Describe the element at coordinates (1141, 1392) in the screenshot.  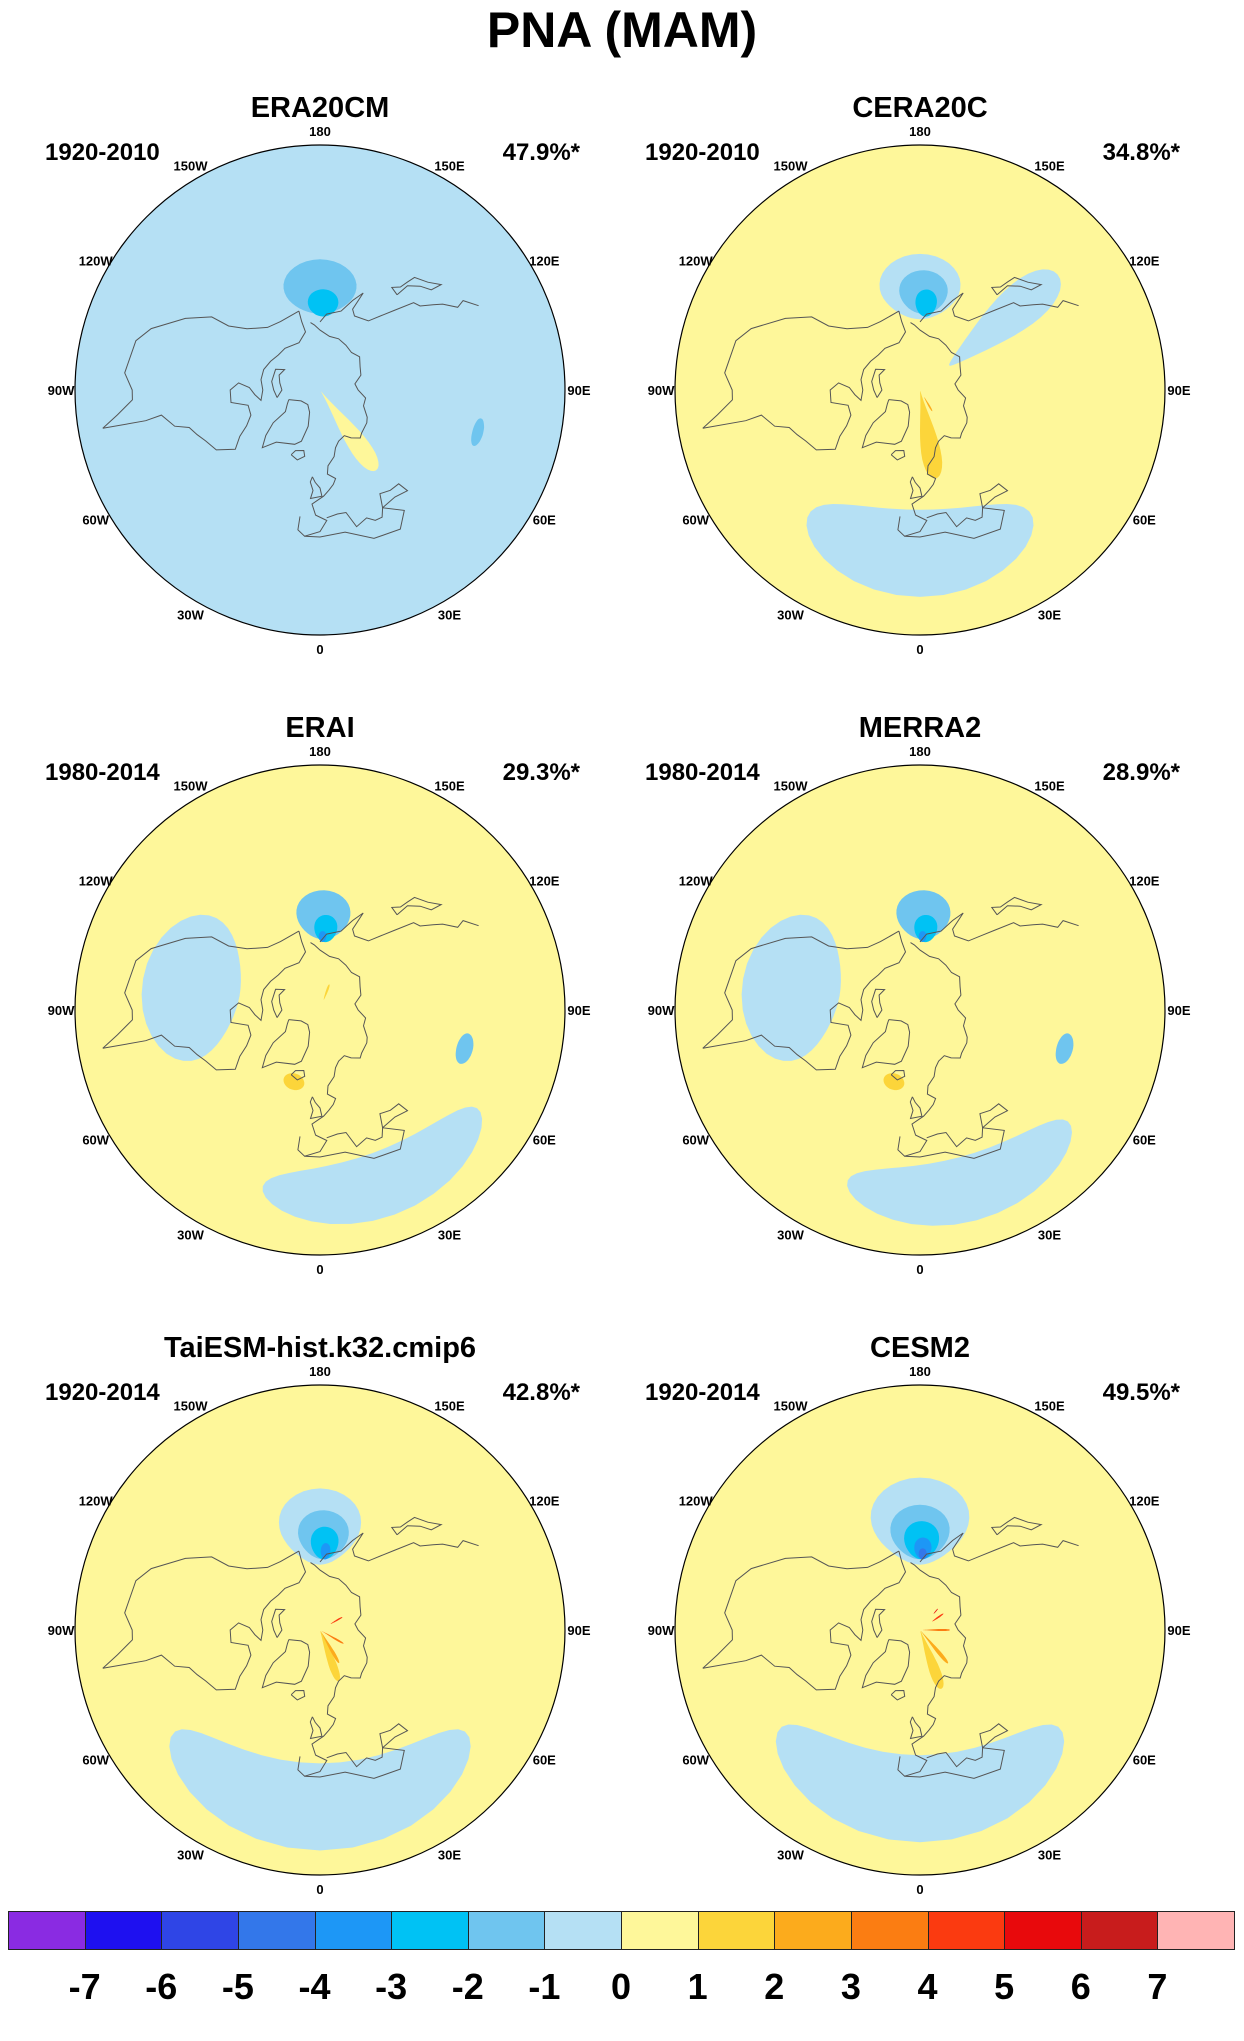
I see `variance-label: 49.5%*` at that location.